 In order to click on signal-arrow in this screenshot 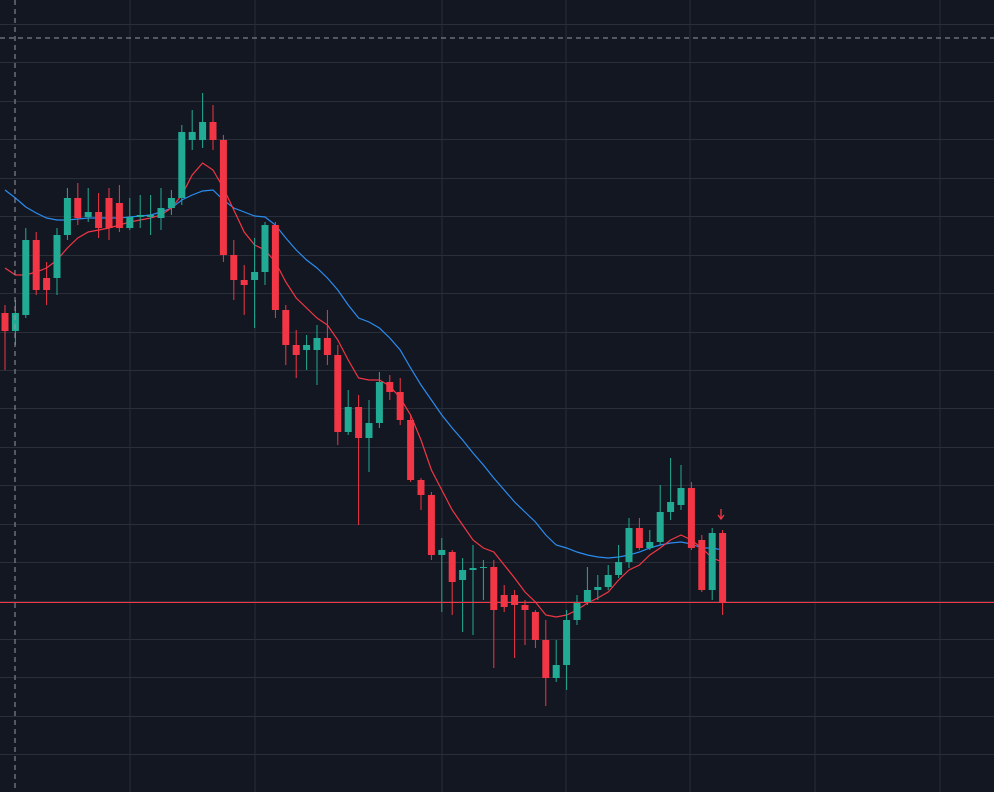, I will do `click(721, 515)`.